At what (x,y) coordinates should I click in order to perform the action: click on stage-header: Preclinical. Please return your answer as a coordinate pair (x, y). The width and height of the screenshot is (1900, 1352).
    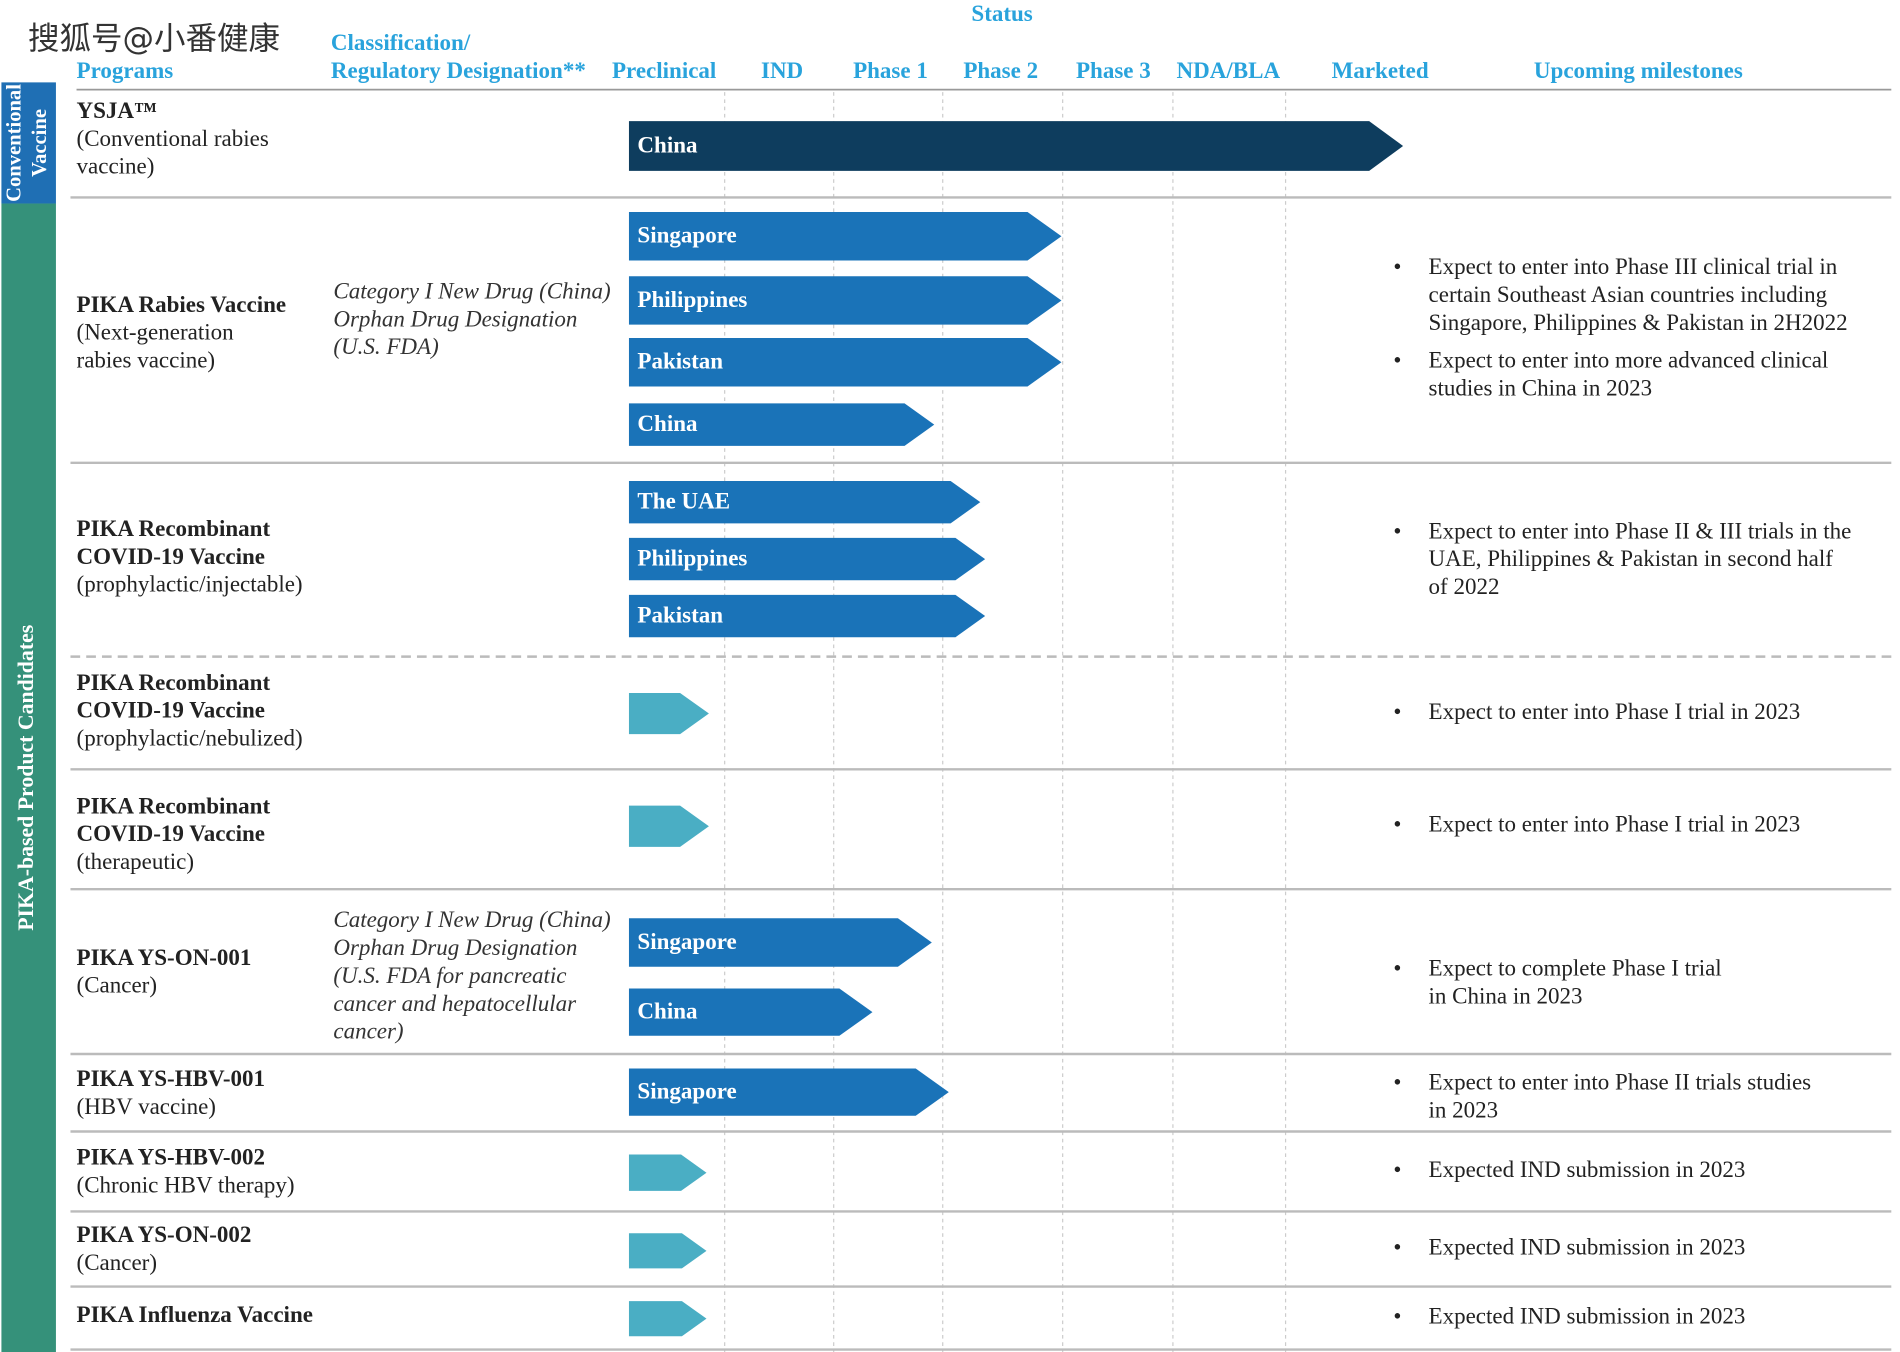
    Looking at the image, I should click on (664, 70).